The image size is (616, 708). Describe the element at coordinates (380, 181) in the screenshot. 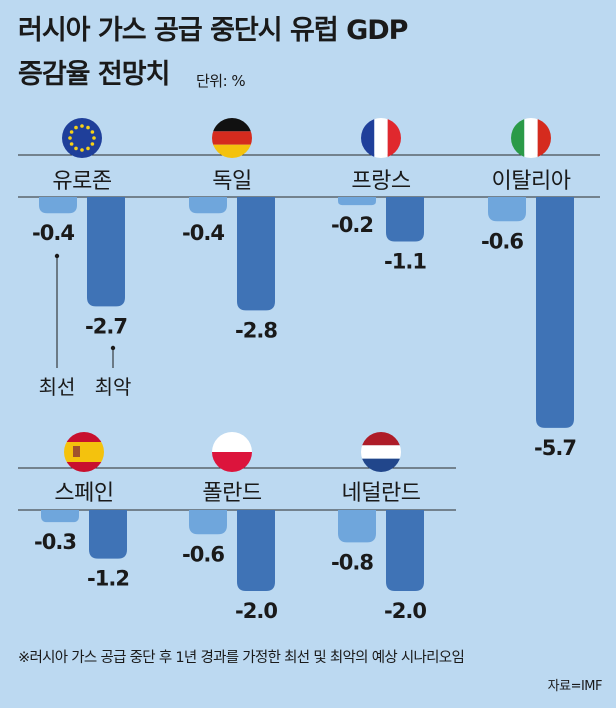

I see `category-label: 프랑스` at that location.